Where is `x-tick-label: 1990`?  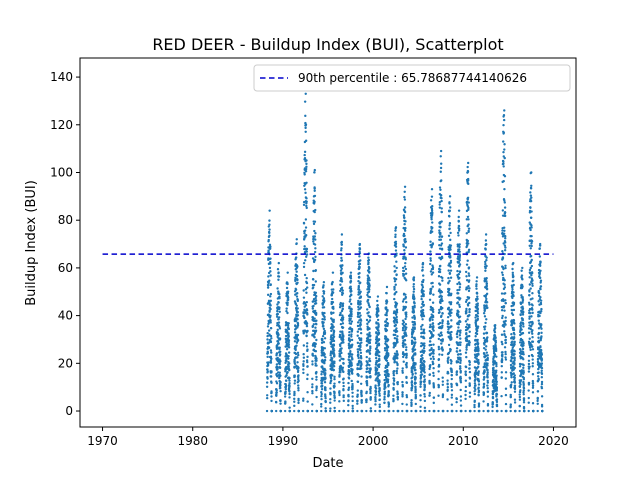 x-tick-label: 1990 is located at coordinates (283, 441).